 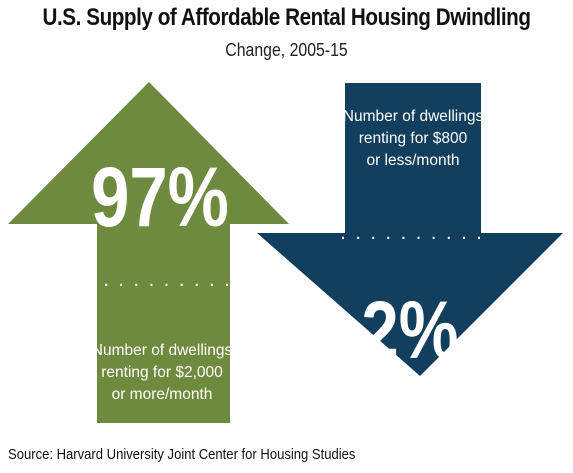 What do you see at coordinates (162, 350) in the screenshot?
I see `up-arrow-label-line-1: Number of dwellings` at bounding box center [162, 350].